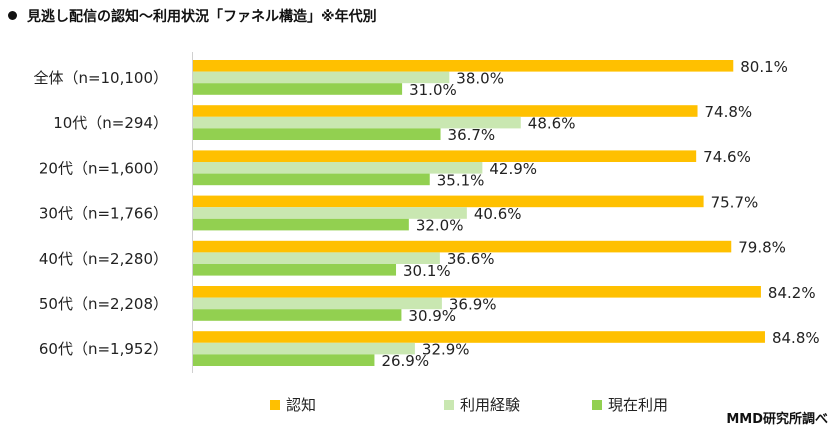 The image size is (840, 437). Describe the element at coordinates (461, 180) in the screenshot. I see `value-label-current-use: 35.1%` at that location.